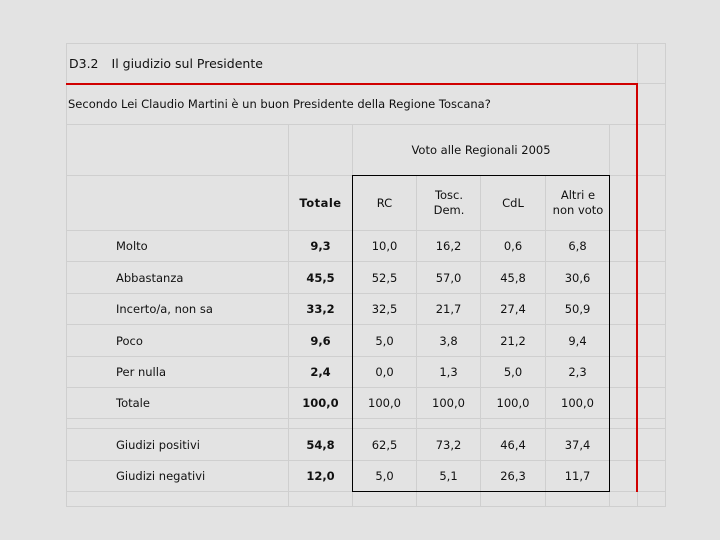 This screenshot has height=540, width=720. Describe the element at coordinates (448, 476) in the screenshot. I see `value-cell: 5,1` at that location.